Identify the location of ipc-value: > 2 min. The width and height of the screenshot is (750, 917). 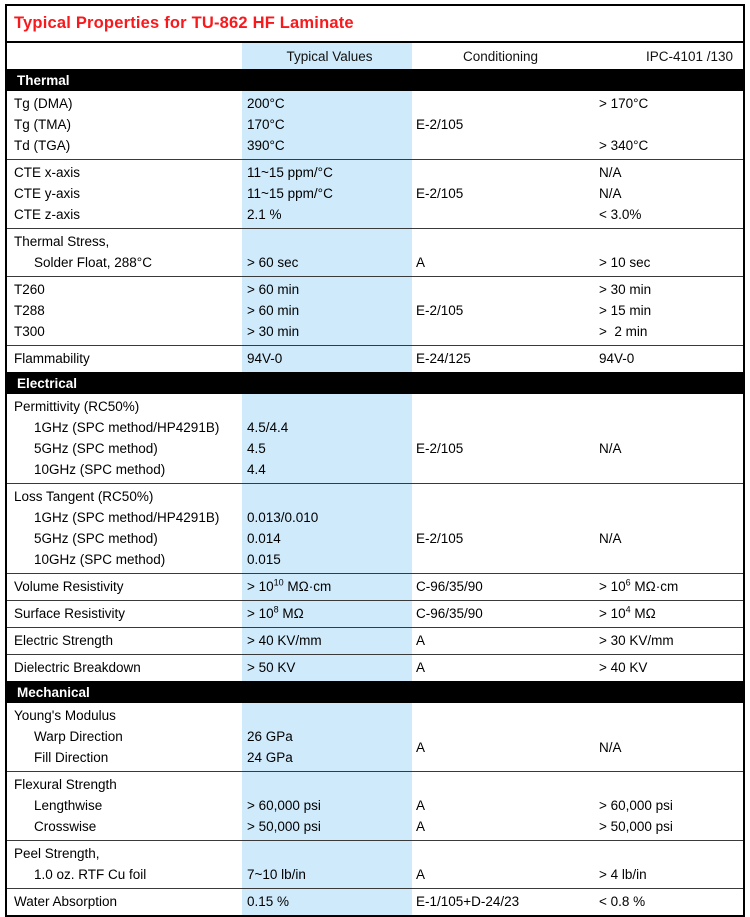
(623, 331).